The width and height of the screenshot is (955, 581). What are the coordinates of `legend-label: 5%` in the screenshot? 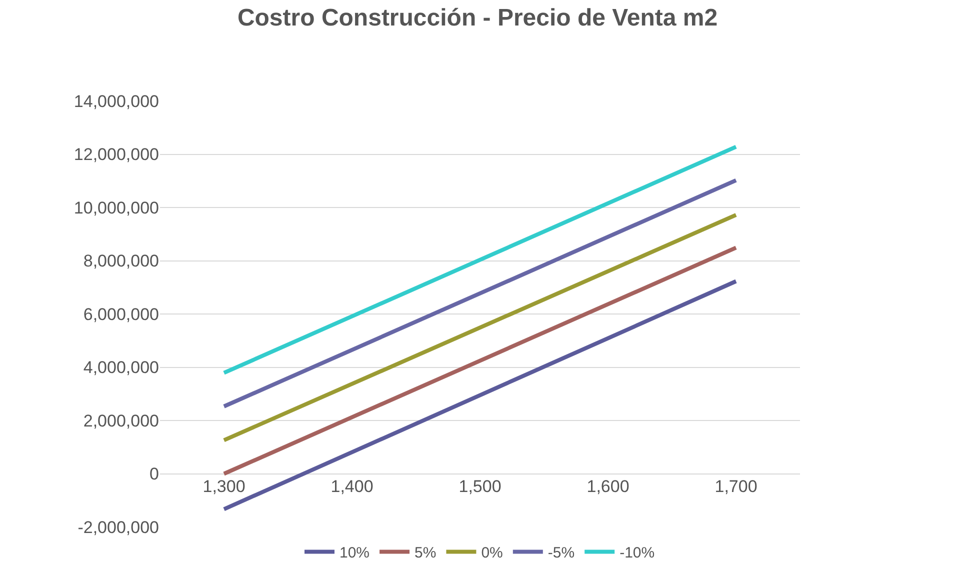 It's located at (425, 553).